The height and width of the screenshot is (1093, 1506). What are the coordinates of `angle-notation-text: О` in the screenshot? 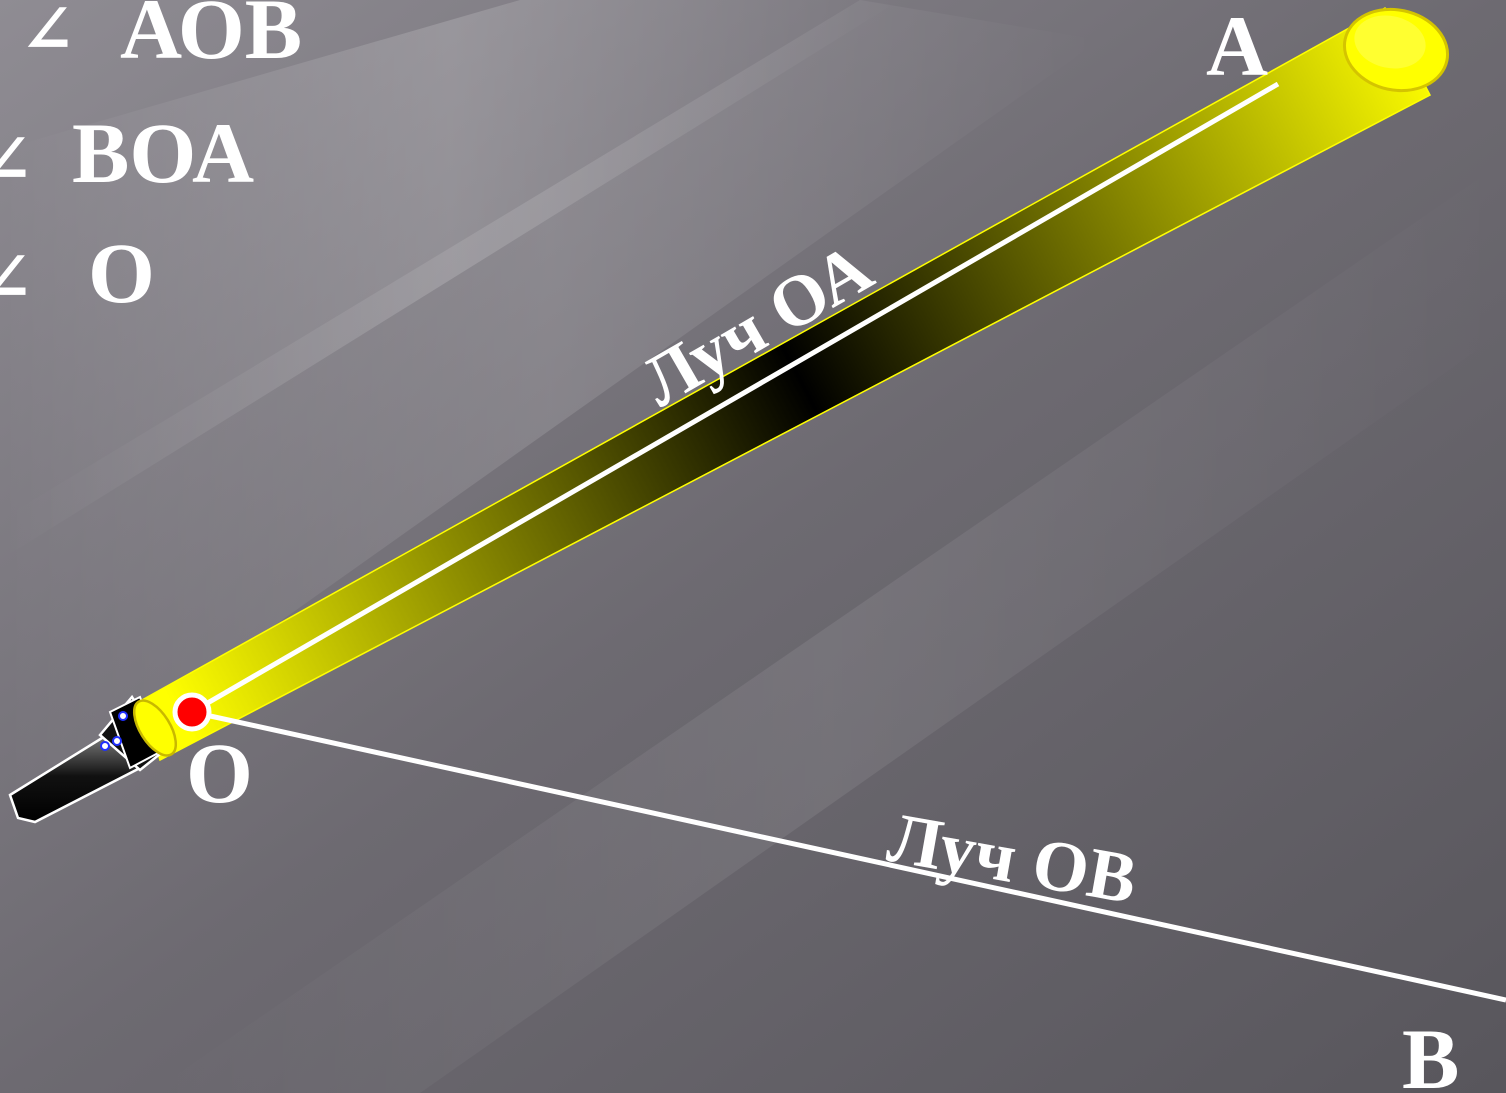 It's located at (121, 273).